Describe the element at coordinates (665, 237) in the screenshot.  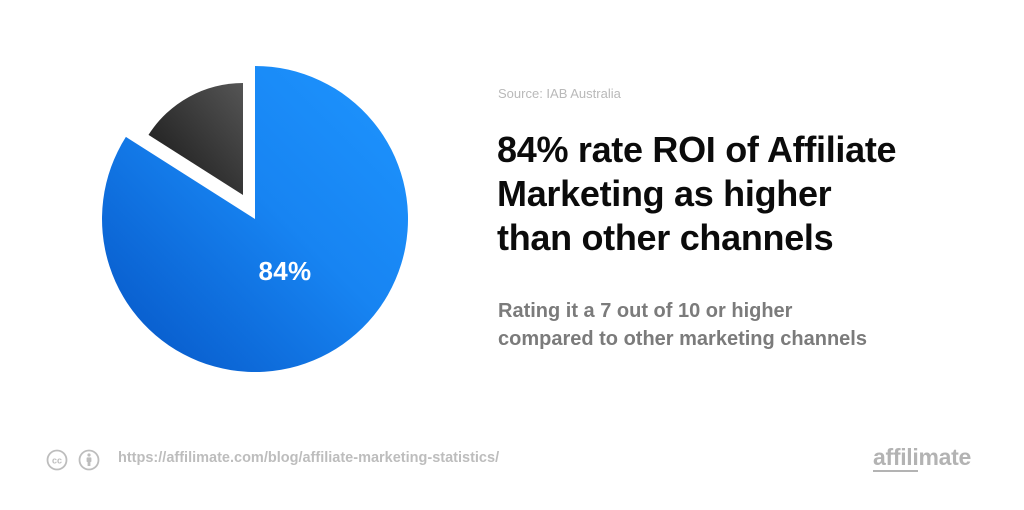
I see `headline-line: than other channels` at that location.